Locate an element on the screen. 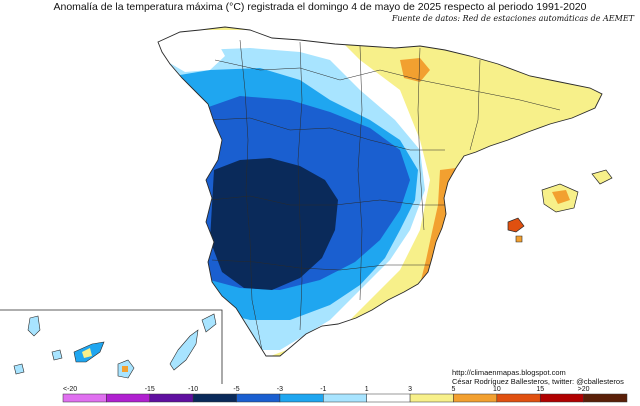  legend-label: <-20 is located at coordinates (70, 389).